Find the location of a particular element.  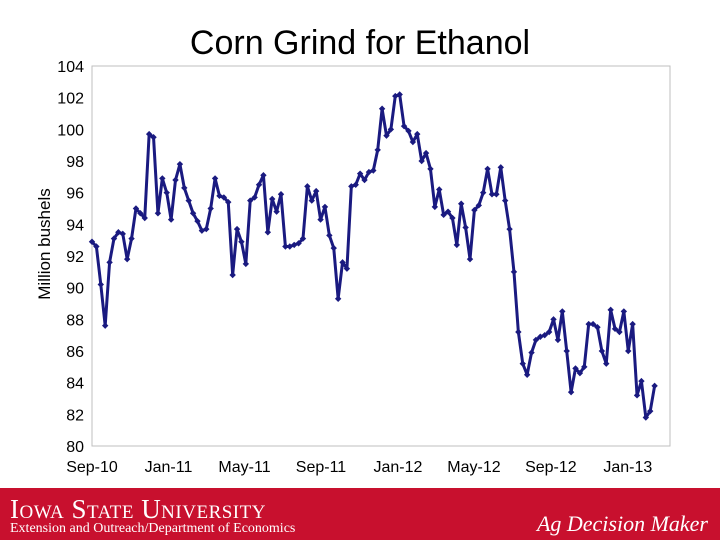

y-tick-label: 80 is located at coordinates (75, 447).